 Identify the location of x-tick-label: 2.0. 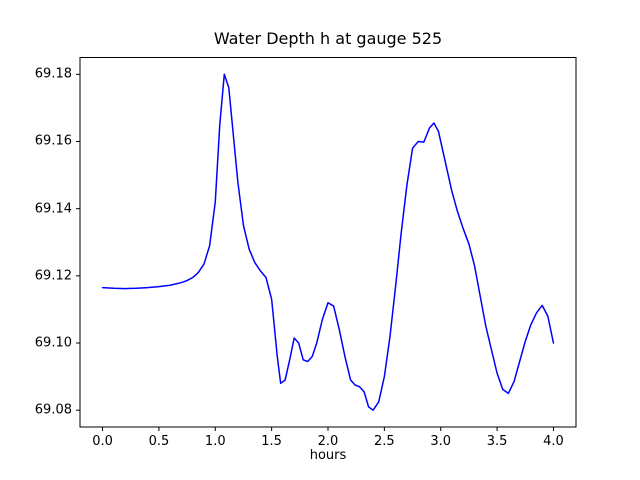
(328, 441).